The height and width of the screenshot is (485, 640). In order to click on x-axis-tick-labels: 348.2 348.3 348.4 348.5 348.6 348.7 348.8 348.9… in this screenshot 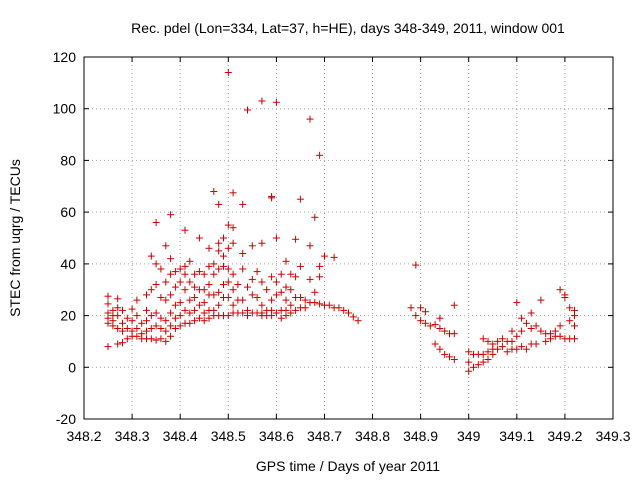, I will do `click(348, 436)`.